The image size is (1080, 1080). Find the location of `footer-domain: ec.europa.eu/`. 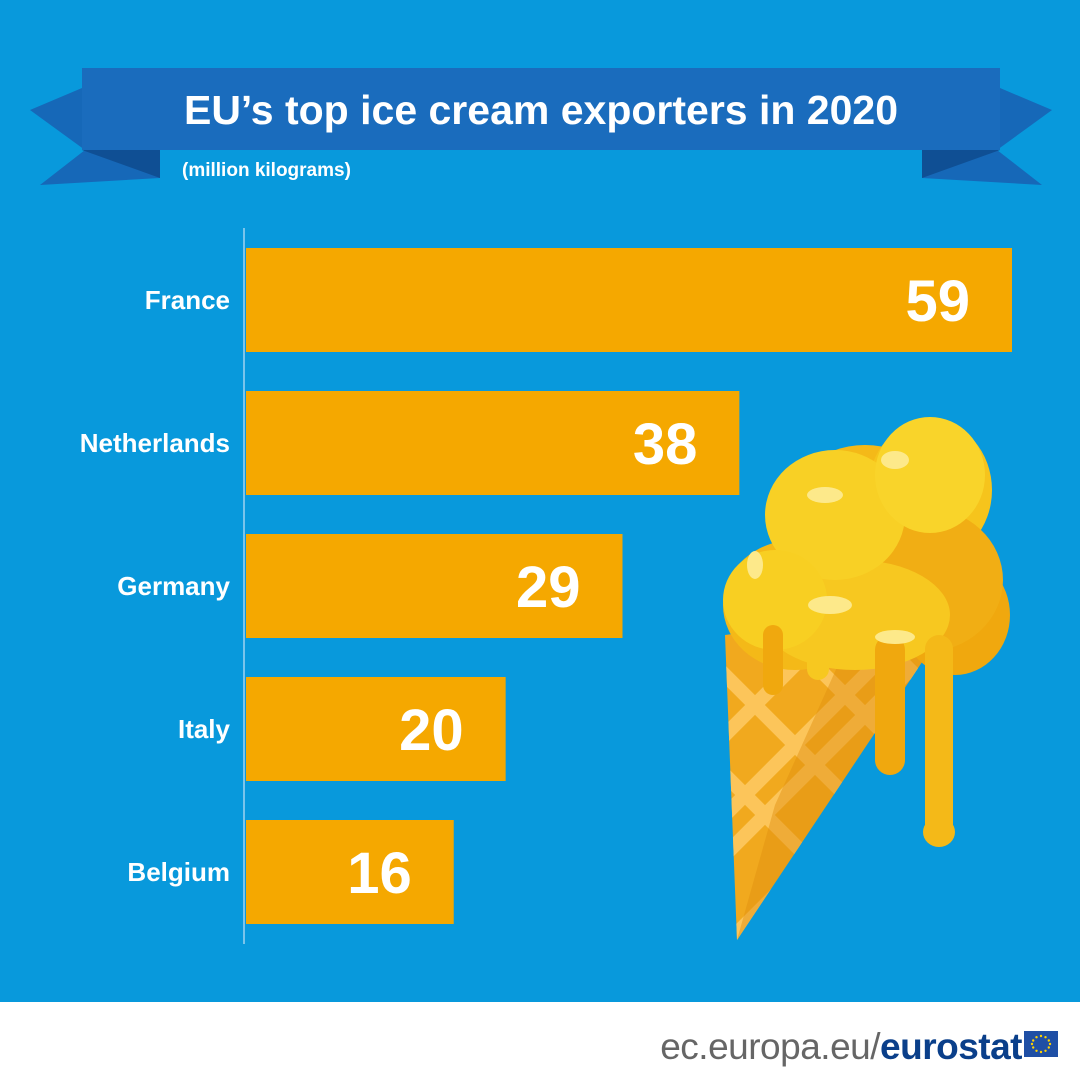

footer-domain: ec.europa.eu/ is located at coordinates (770, 1046).